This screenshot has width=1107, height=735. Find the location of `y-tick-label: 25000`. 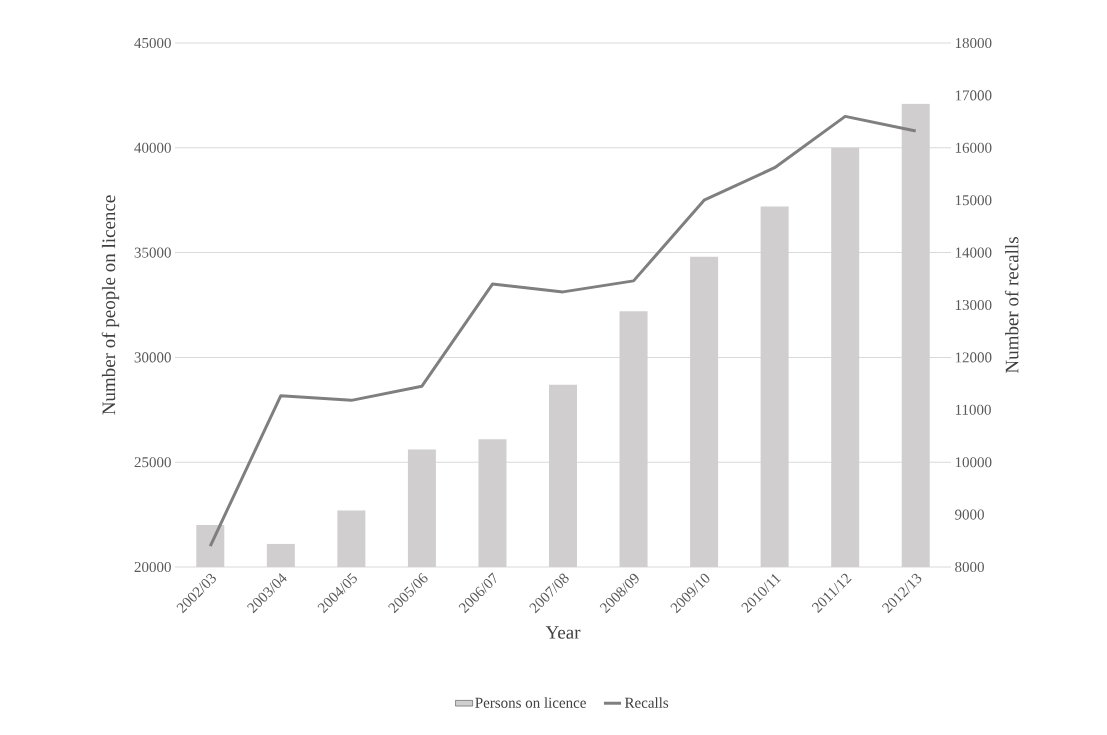

y-tick-label: 25000 is located at coordinates (152, 462).